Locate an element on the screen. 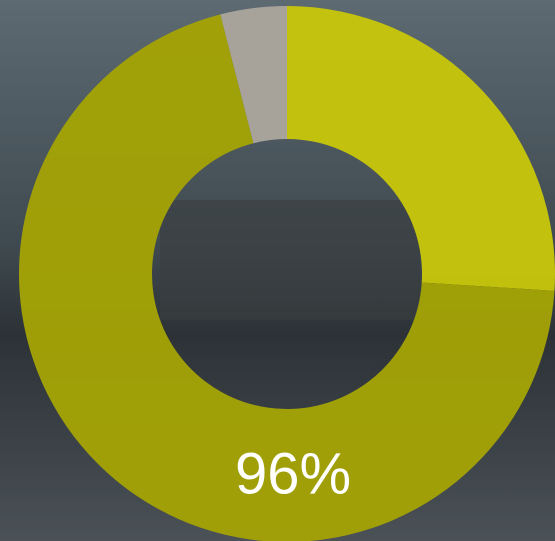 This screenshot has width=555, height=541. background-vehicle is located at coordinates (290, 260).